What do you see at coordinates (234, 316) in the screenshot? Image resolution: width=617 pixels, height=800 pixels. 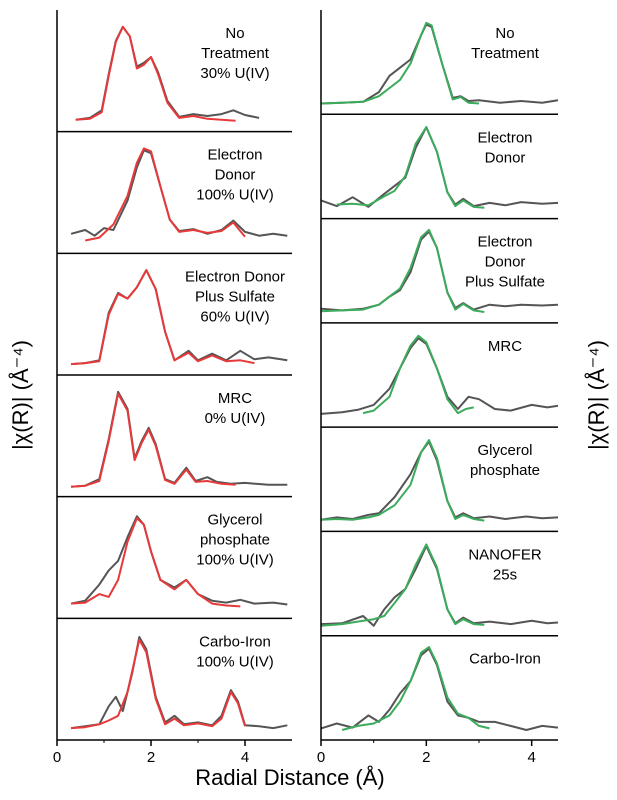 I see `panel-label: 60% U(IV)` at bounding box center [234, 316].